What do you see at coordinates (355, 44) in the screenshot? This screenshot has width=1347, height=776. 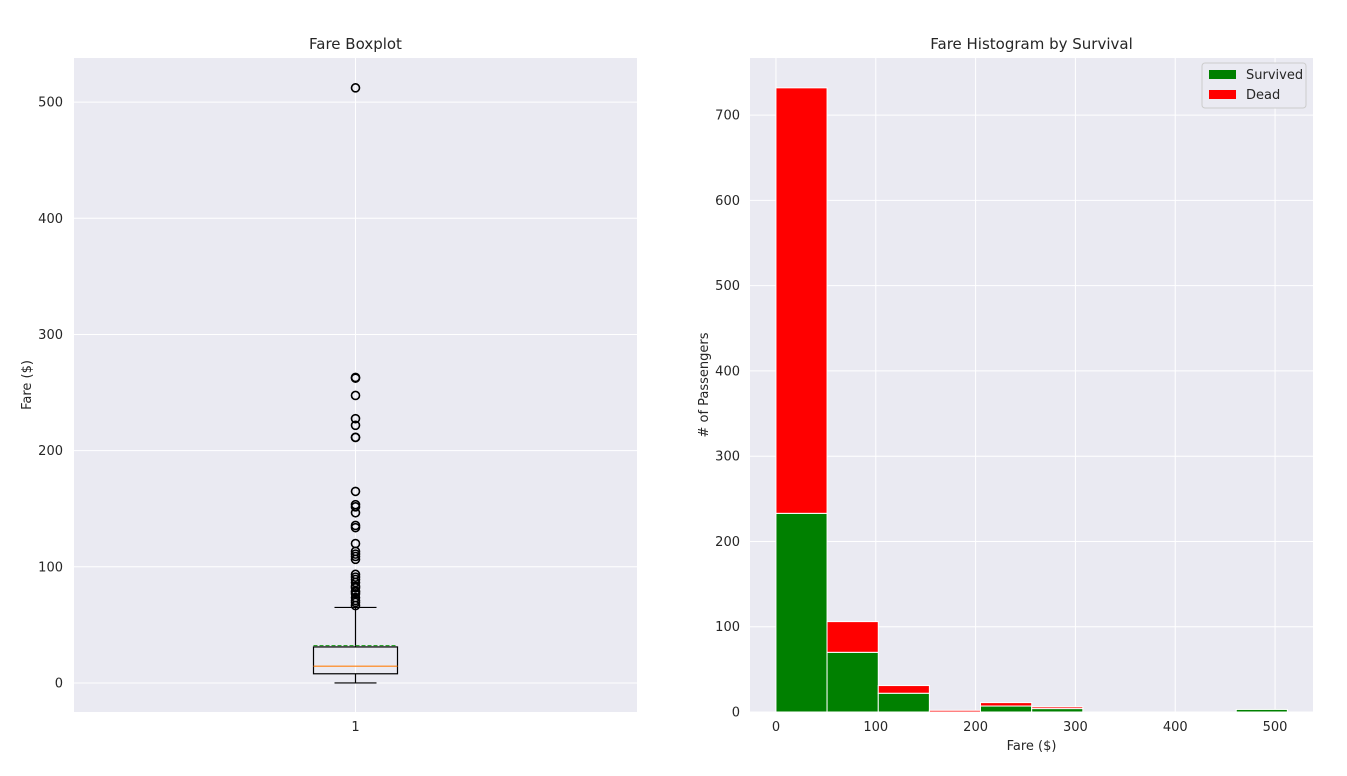 I see `boxplot-title: Fare Boxplot` at bounding box center [355, 44].